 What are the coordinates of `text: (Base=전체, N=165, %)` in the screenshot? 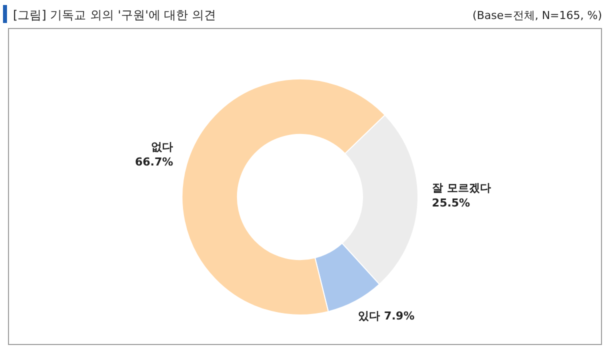 It's located at (537, 15).